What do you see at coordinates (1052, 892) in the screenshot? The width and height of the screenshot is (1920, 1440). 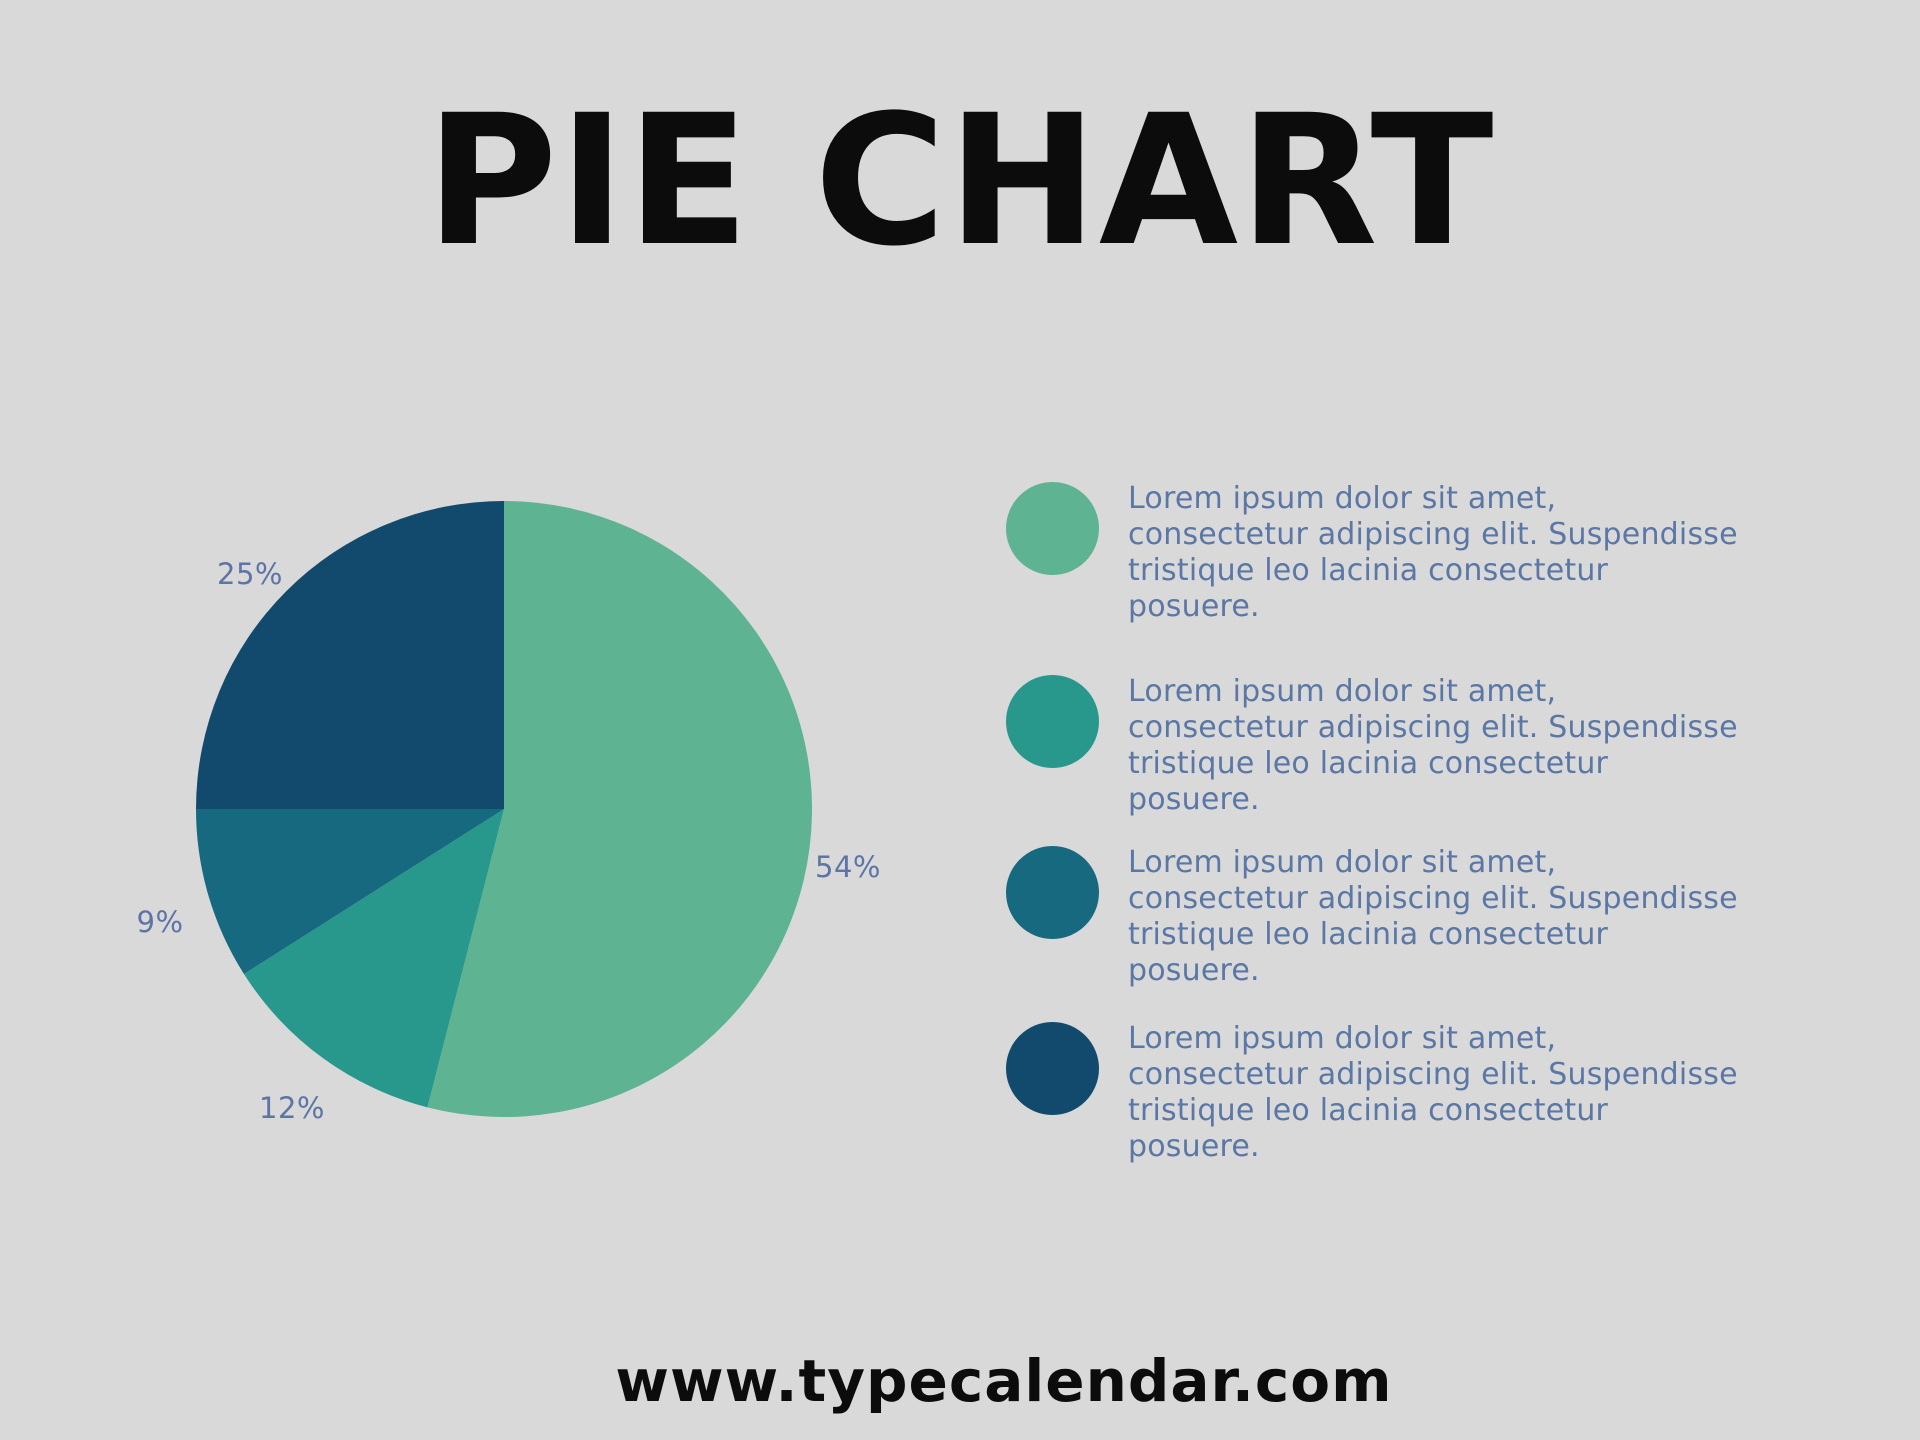 I see `legend-color-dot-petrol` at bounding box center [1052, 892].